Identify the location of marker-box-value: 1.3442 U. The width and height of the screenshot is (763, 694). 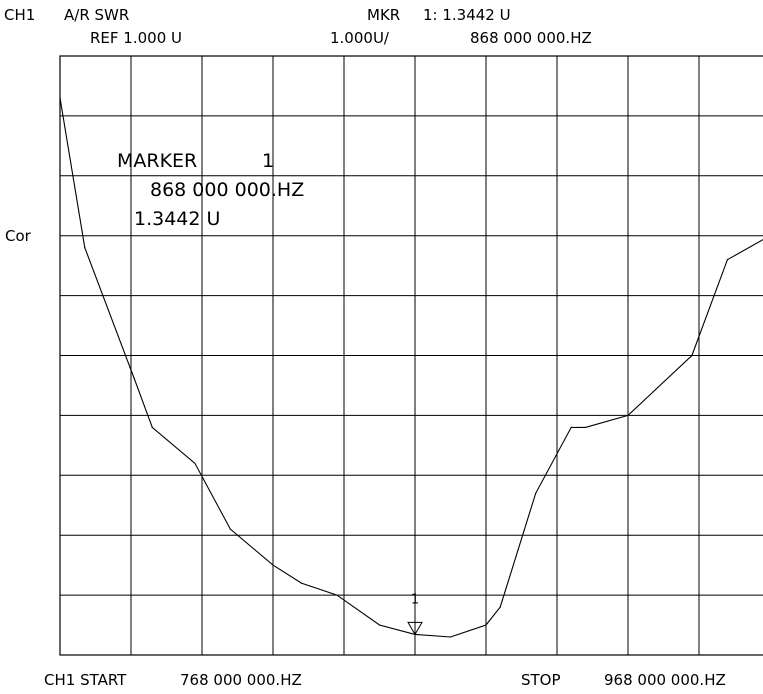
(177, 219).